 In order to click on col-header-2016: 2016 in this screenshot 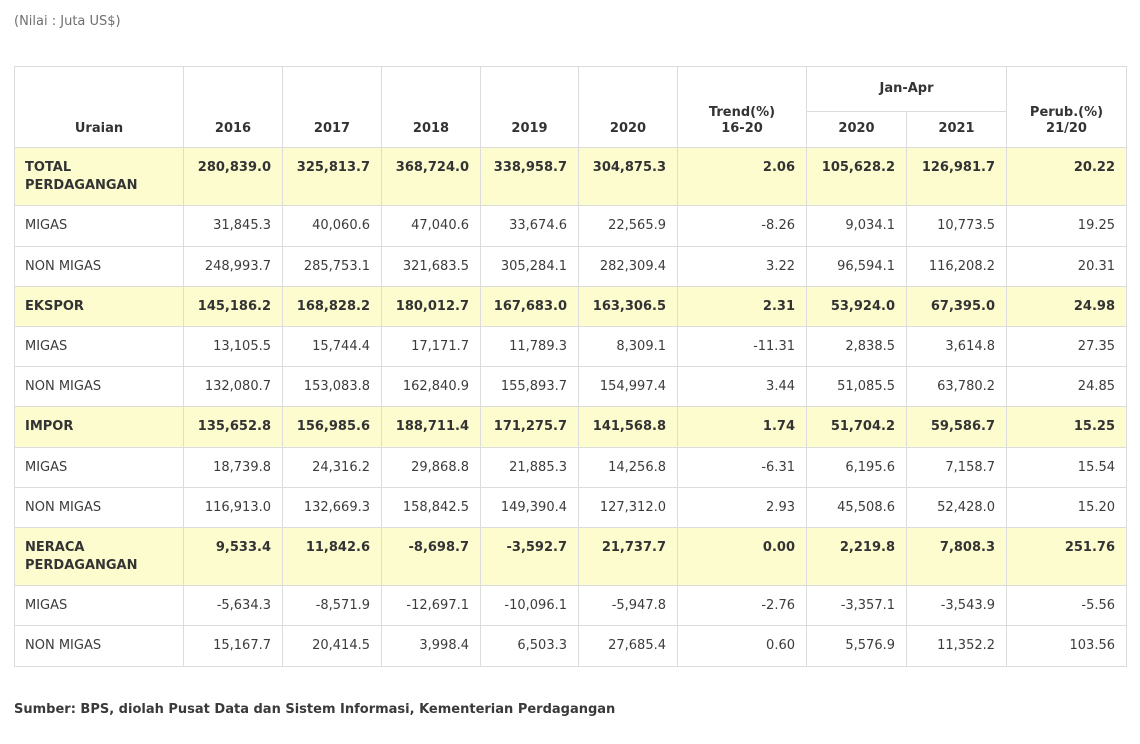, I will do `click(233, 107)`.